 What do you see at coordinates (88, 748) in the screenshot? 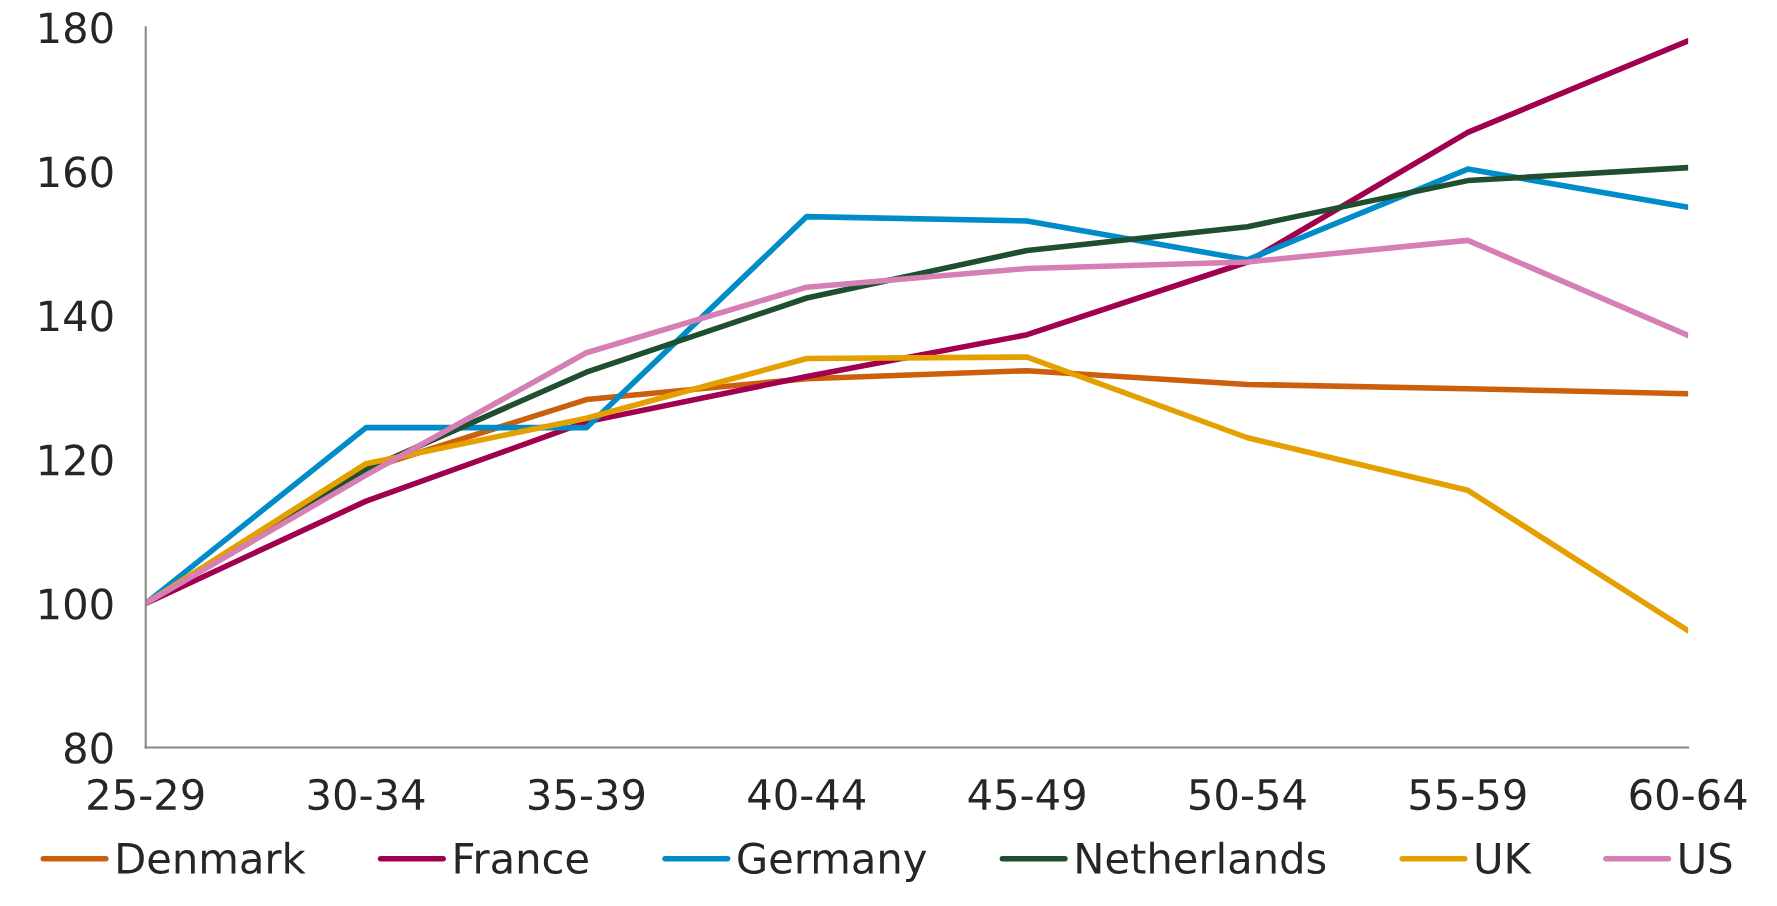
I see `y-tick-label: 80` at bounding box center [88, 748].